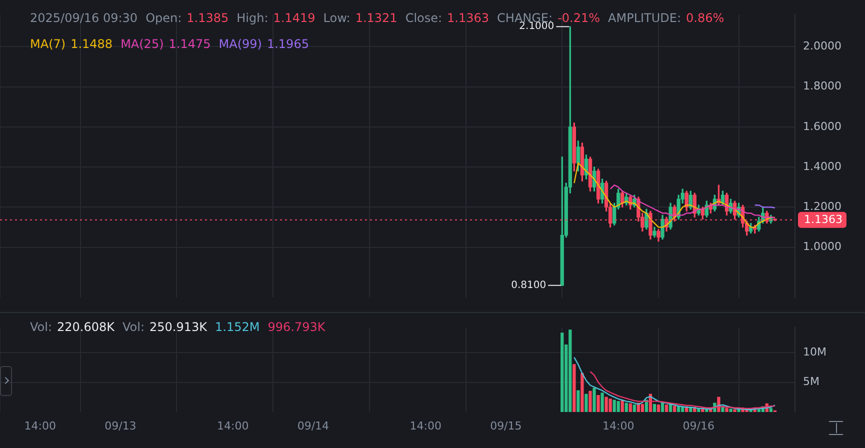  I want to click on y-tick-label: 1.2000, so click(822, 207).